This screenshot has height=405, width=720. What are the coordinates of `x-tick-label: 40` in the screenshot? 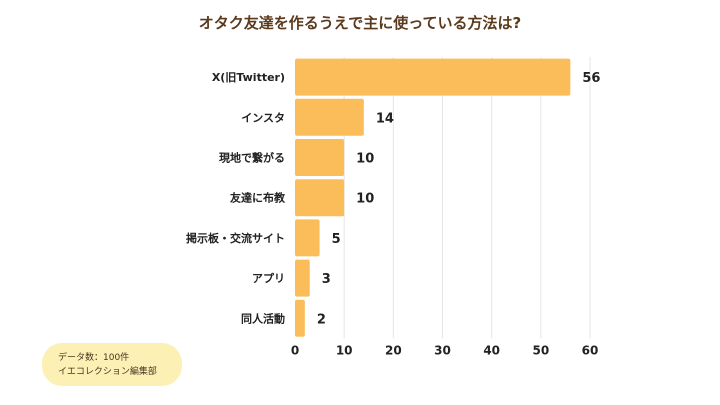 It's located at (491, 350).